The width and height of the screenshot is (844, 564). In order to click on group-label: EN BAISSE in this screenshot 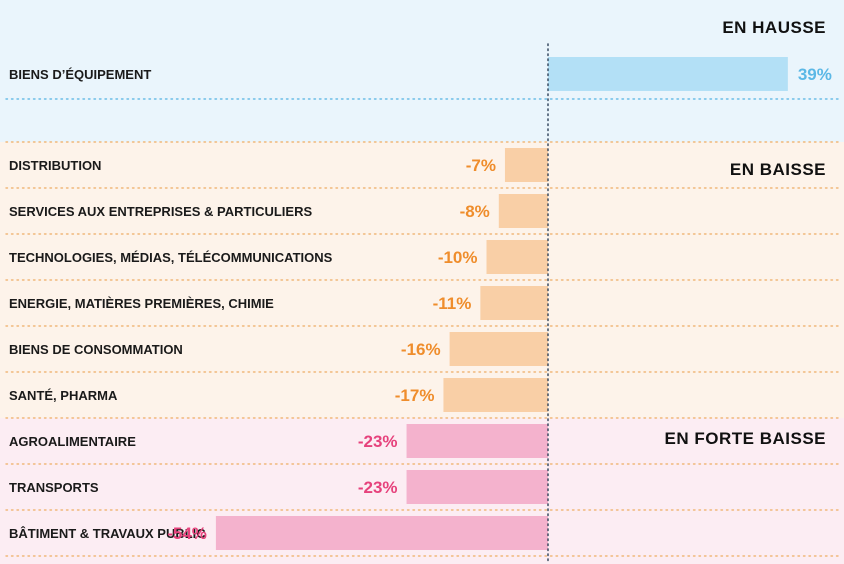, I will do `click(778, 169)`.